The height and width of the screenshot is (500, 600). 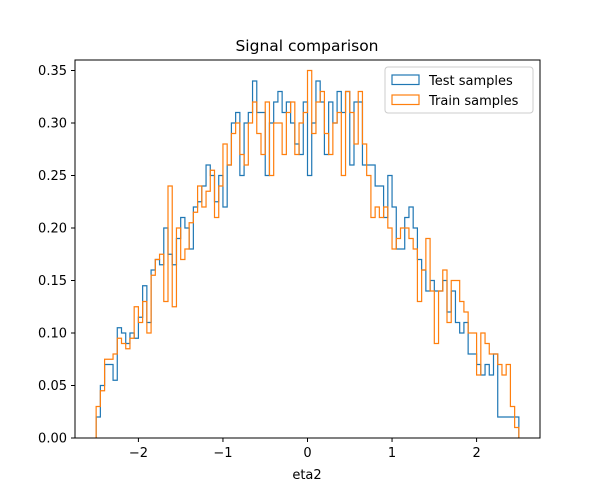 I want to click on y-tick-label: 0.20, so click(x=52, y=229).